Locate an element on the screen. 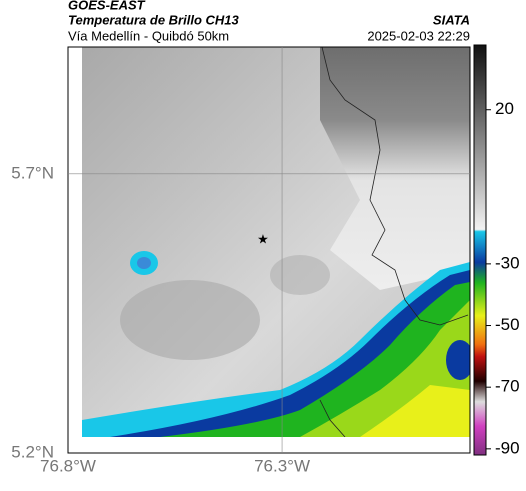 The height and width of the screenshot is (491, 526). colorbar-label: -70 is located at coordinates (507, 386).